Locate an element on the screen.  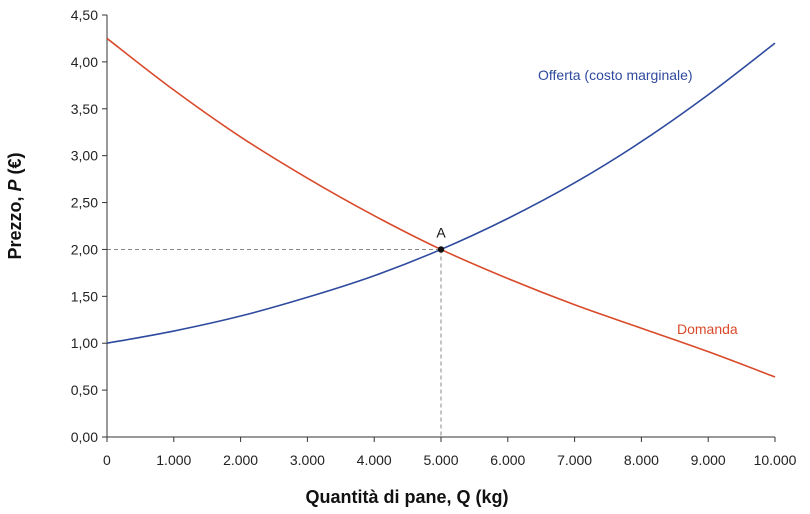
y-tick-label: 1,00 is located at coordinates (84, 343).